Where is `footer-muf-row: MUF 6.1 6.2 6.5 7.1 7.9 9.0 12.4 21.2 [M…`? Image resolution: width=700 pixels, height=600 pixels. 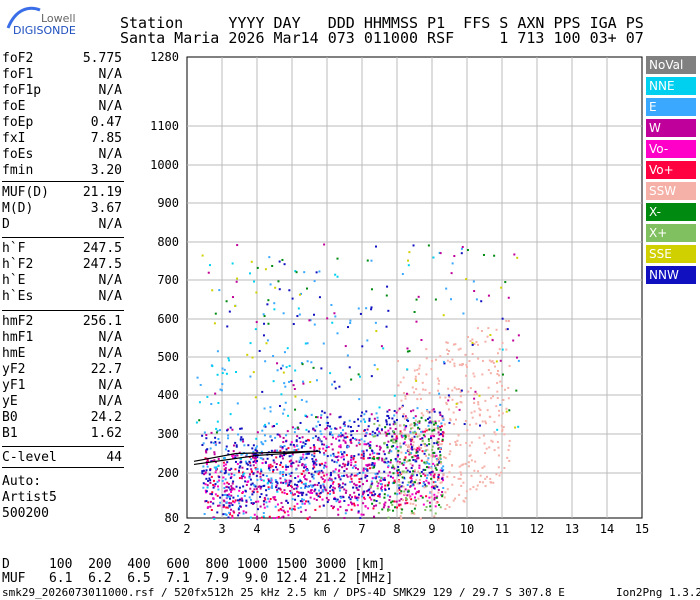 footer-muf-row: MUF 6.1 6.2 6.5 7.1 7.9 9.0 12.4 21.2 [M… is located at coordinates (198, 578).